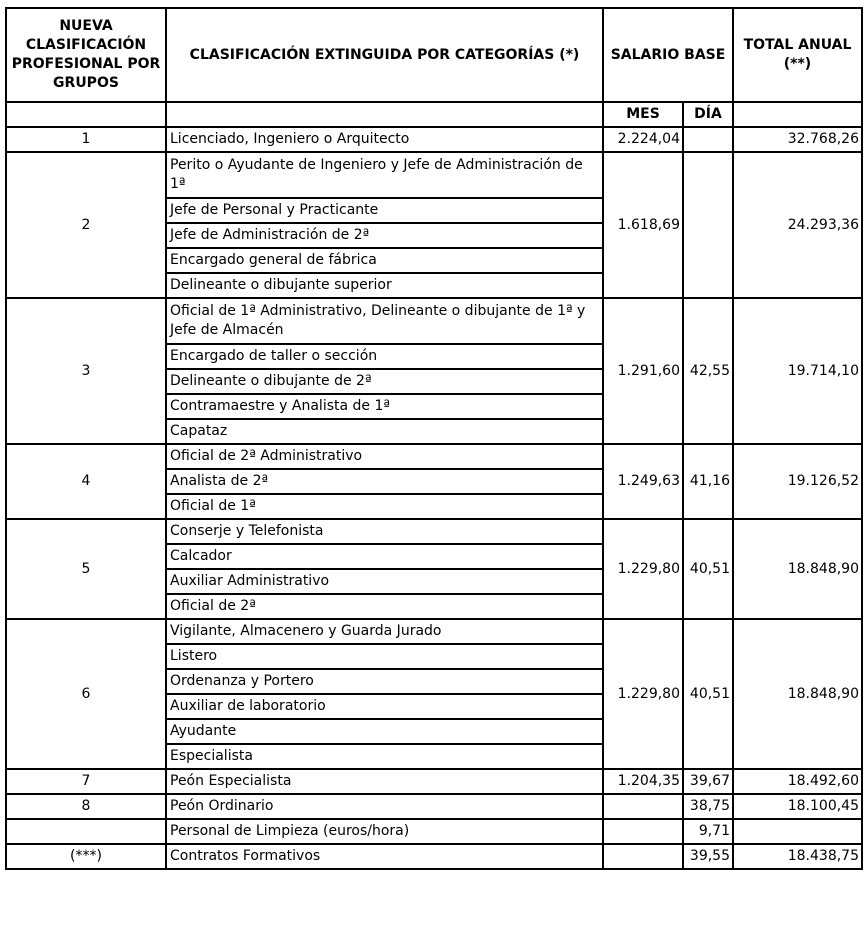 The width and height of the screenshot is (864, 944). What do you see at coordinates (708, 481) in the screenshot?
I see `day-salary-cell: 41,16` at bounding box center [708, 481].